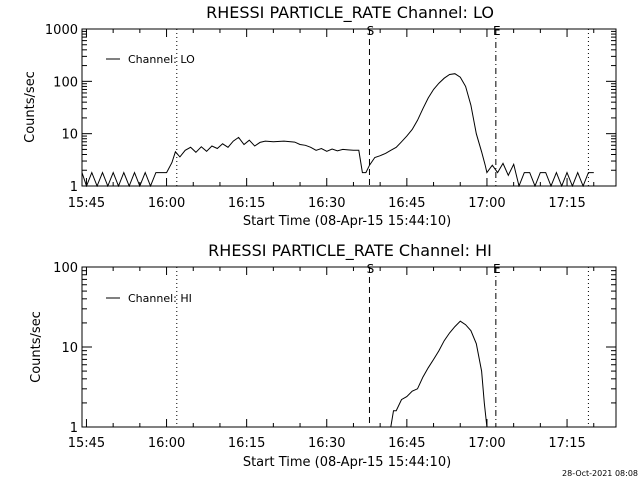 This screenshot has height=480, width=640. Describe the element at coordinates (600, 473) in the screenshot. I see `footer-timestamp: 28-Oct-2021 08:08` at that location.